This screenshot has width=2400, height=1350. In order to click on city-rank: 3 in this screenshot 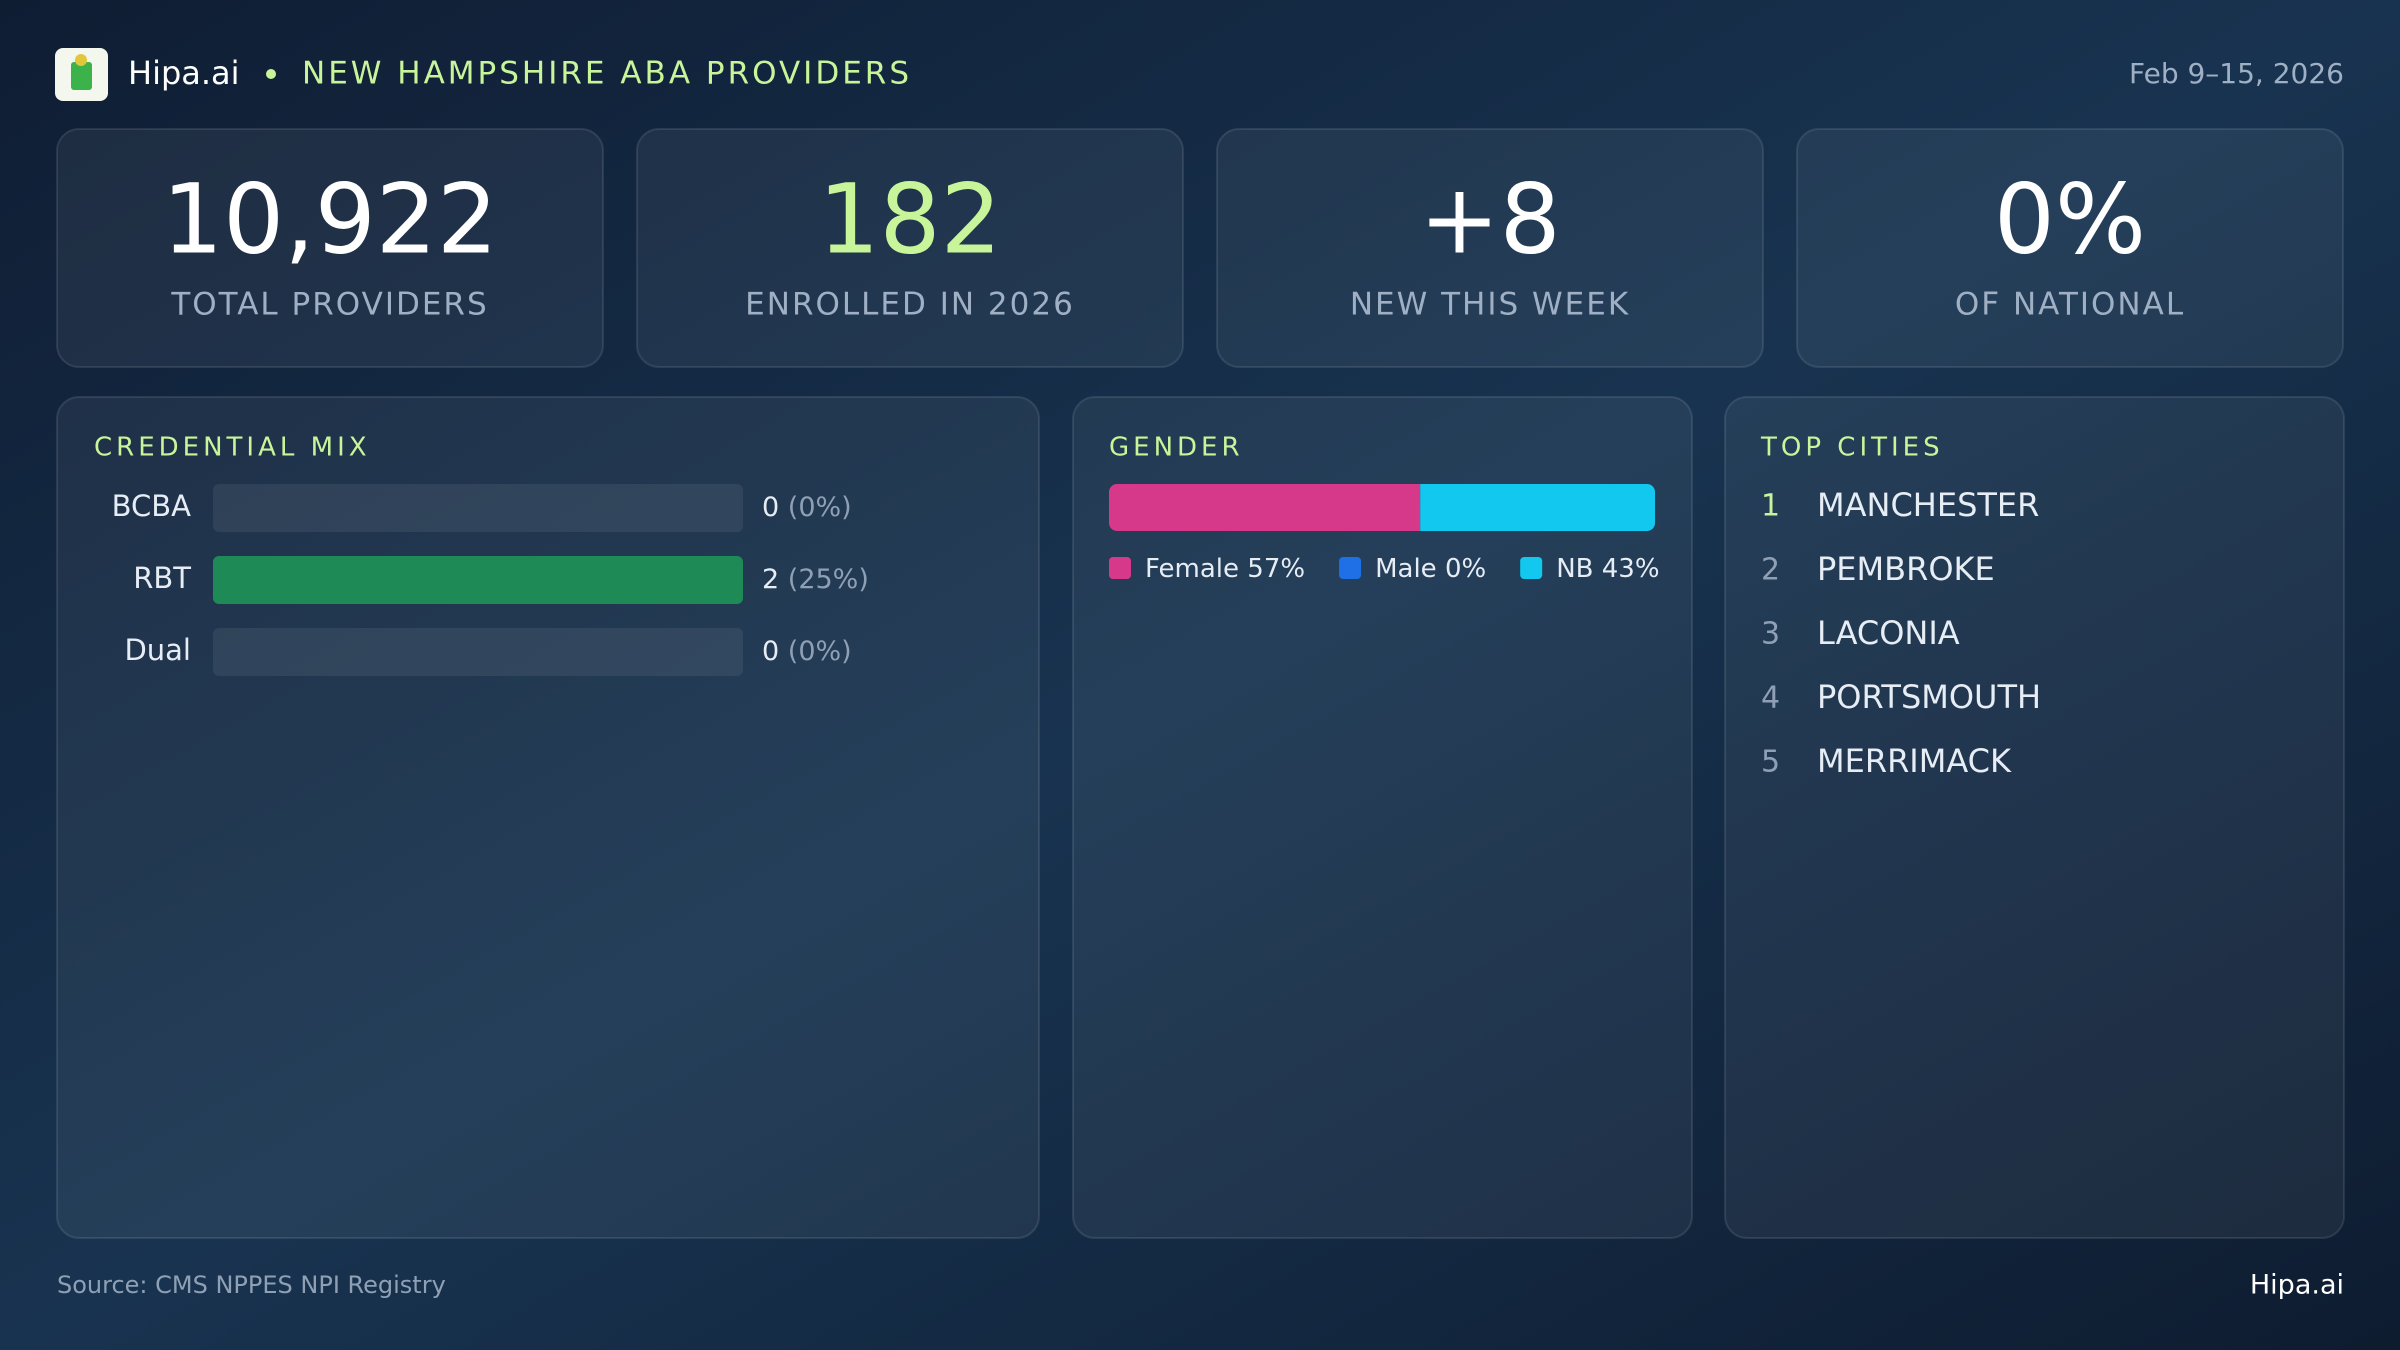, I will do `click(1770, 634)`.